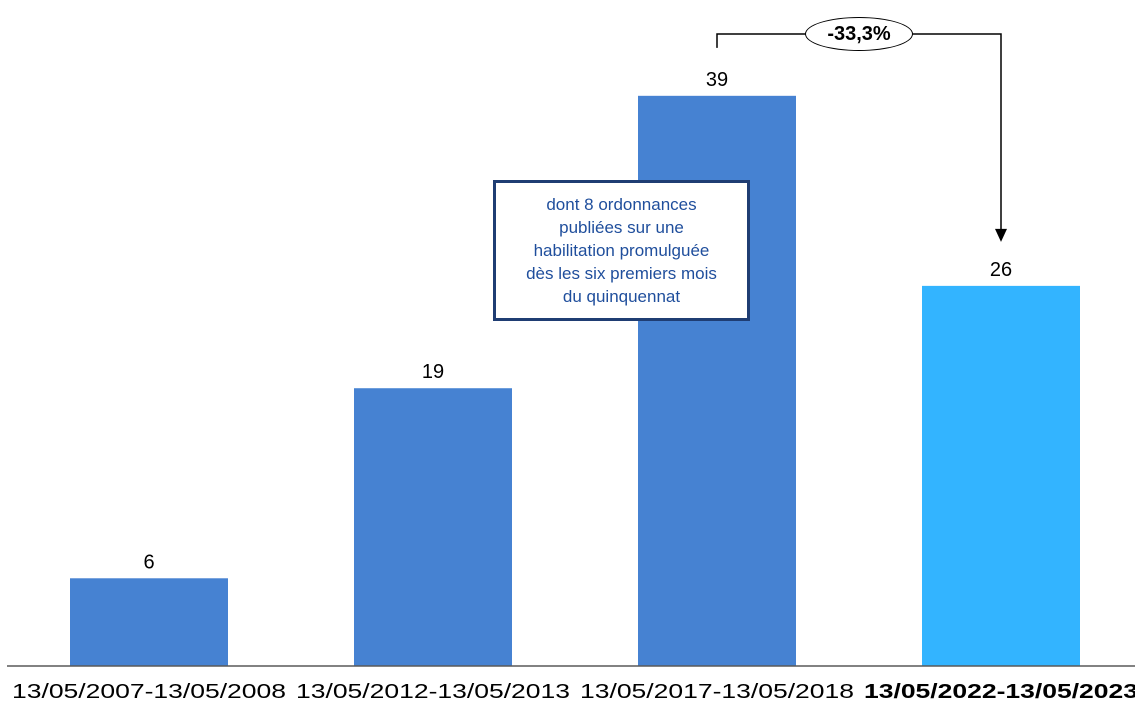  What do you see at coordinates (433, 692) in the screenshot?
I see `x-tick-label-2: 13/05/2012-13/05/2013` at bounding box center [433, 692].